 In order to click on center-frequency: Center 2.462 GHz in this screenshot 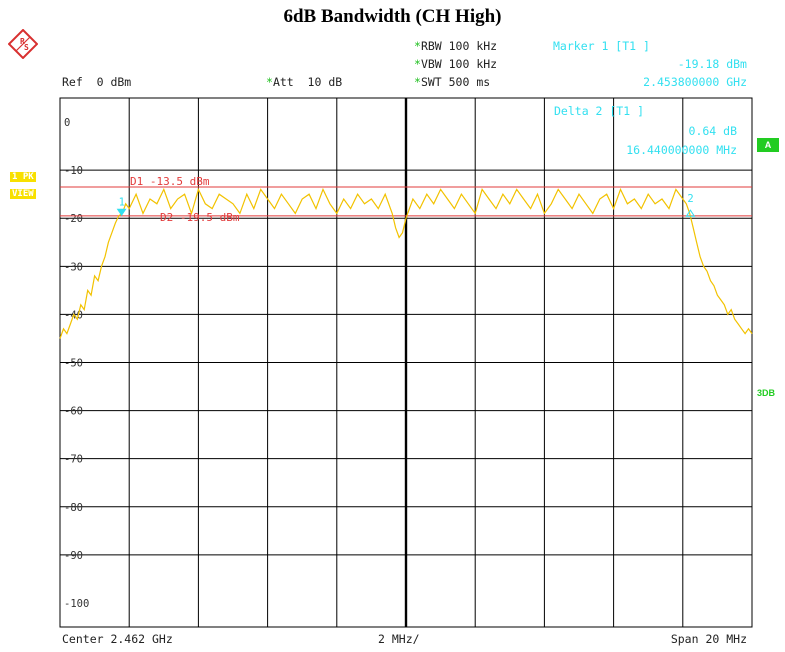, I will do `click(117, 639)`.